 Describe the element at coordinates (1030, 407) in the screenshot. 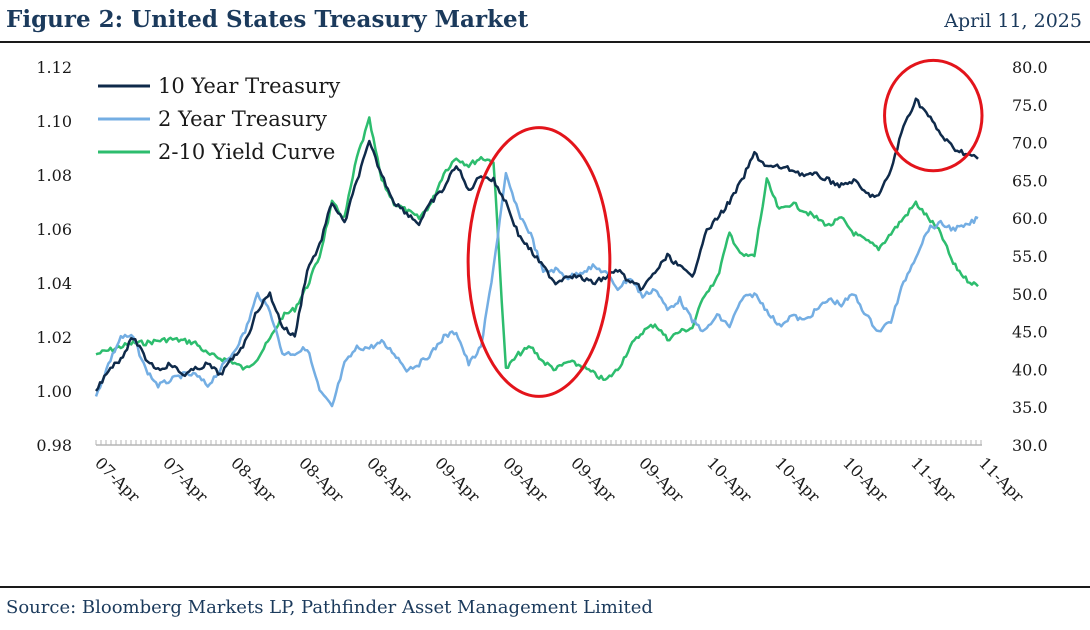

I see `y-right-tick-label: 35.0` at that location.